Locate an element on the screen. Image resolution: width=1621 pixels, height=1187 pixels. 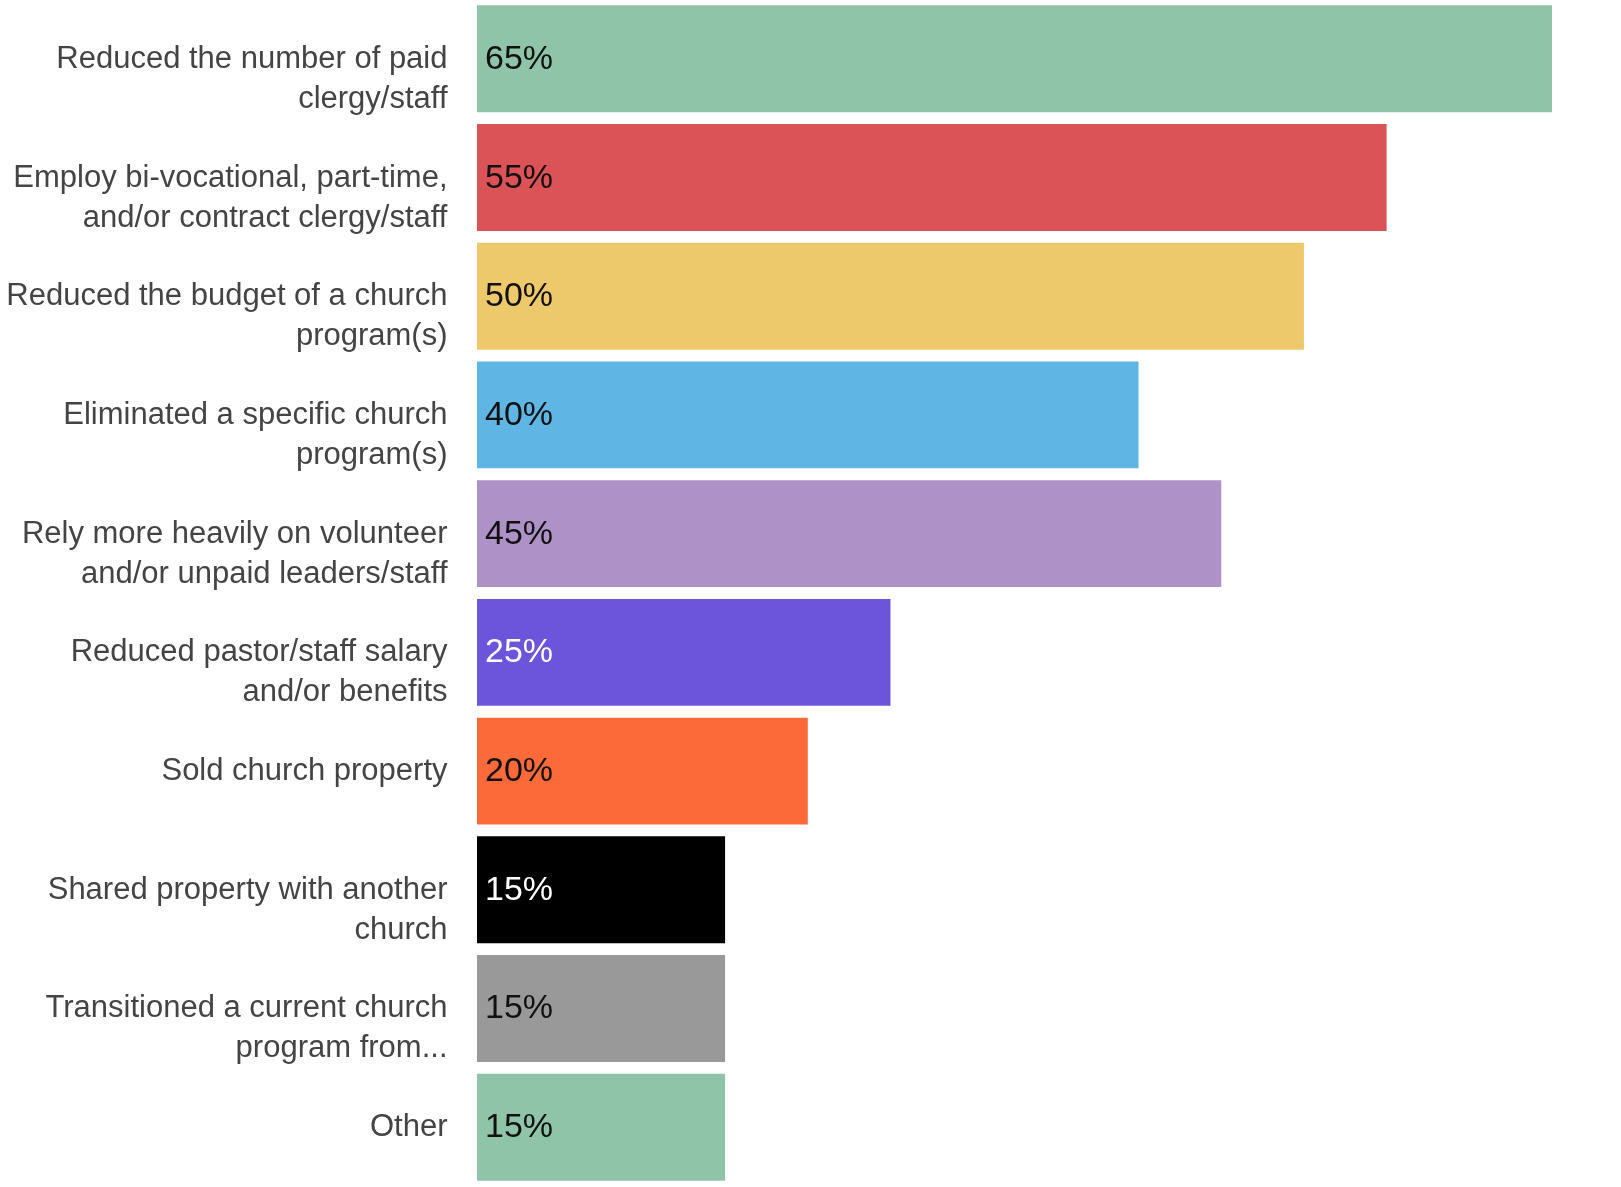
y-tick-label: Sold church property is located at coordinates (304, 770).